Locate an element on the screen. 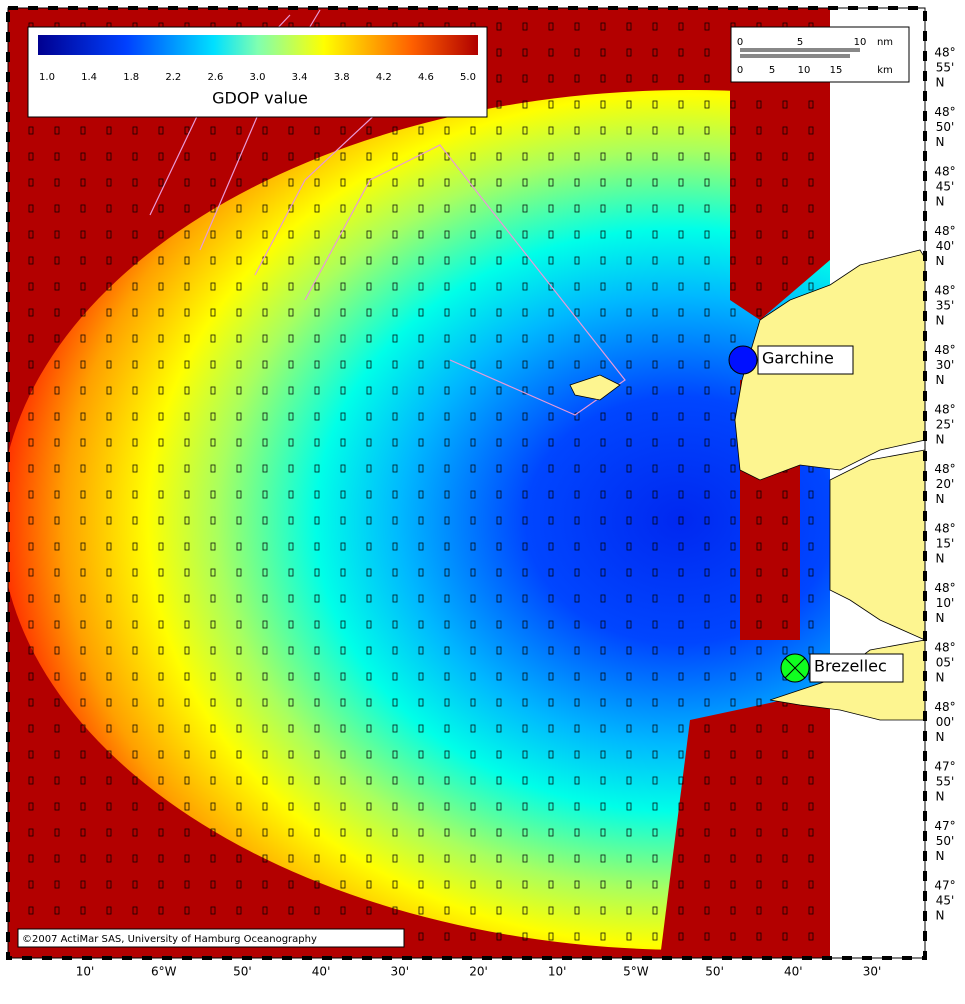 Image resolution: width=965 pixels, height=1004 pixels. station-name: Garchine is located at coordinates (798, 358).